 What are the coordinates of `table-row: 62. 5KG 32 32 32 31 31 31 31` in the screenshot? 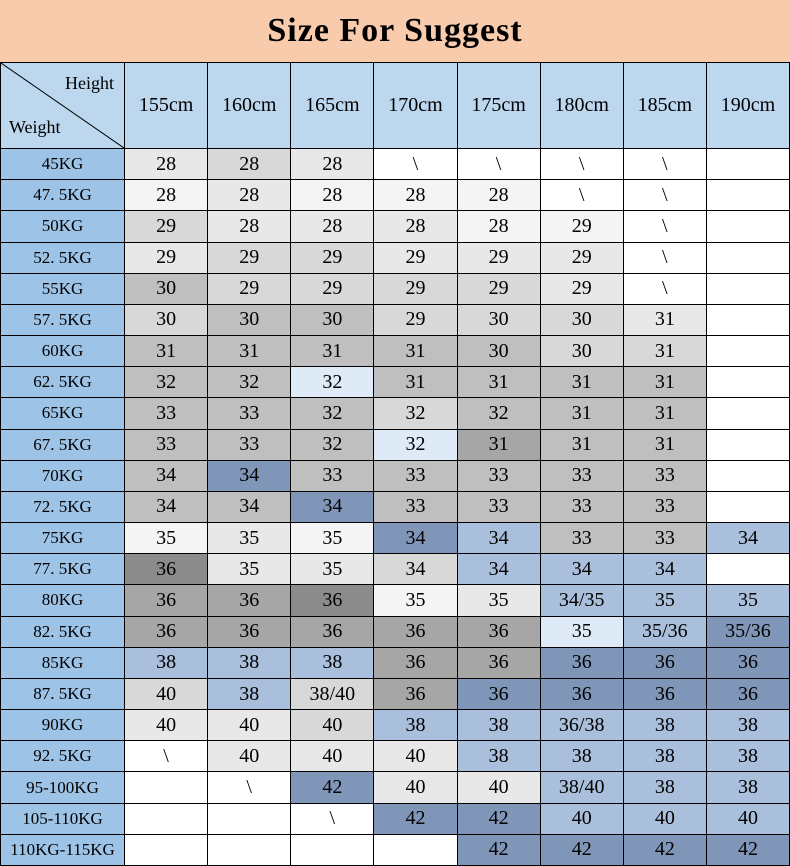 It's located at (395, 382).